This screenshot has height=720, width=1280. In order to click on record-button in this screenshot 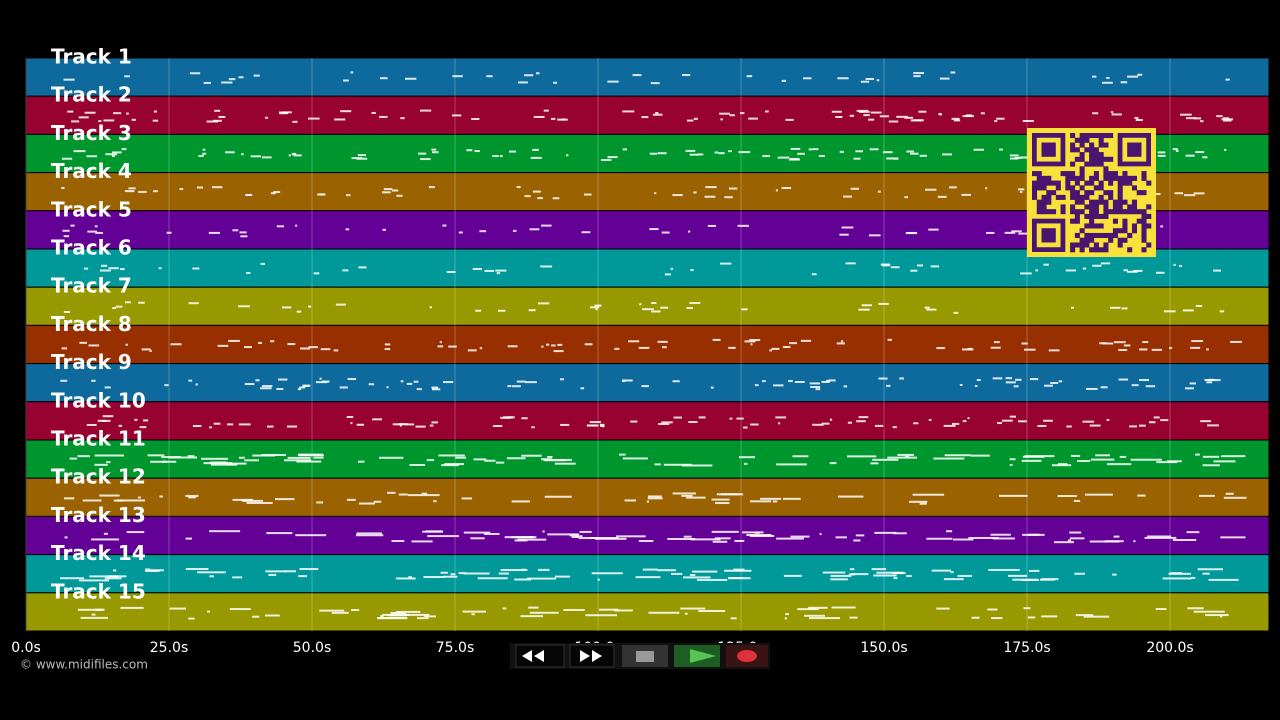, I will do `click(747, 656)`.